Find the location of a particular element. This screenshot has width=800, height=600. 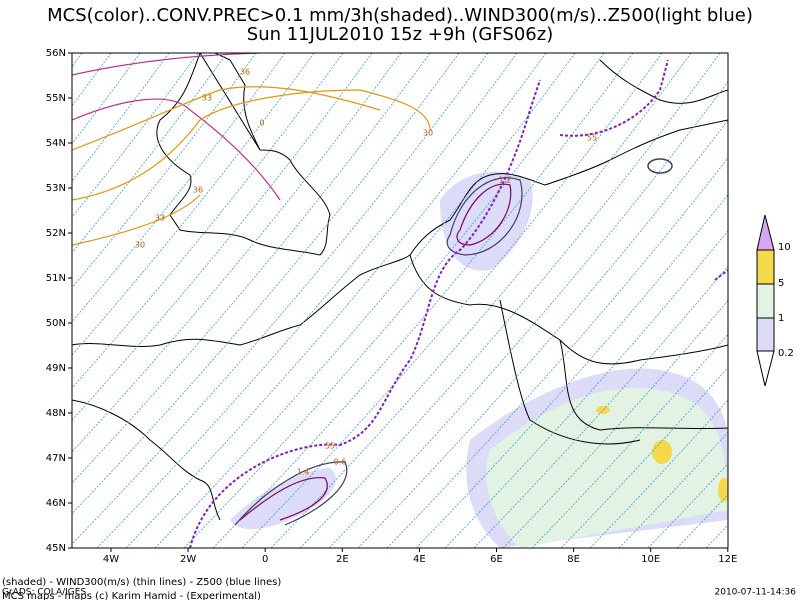

lon-label: 4E is located at coordinates (419, 559).